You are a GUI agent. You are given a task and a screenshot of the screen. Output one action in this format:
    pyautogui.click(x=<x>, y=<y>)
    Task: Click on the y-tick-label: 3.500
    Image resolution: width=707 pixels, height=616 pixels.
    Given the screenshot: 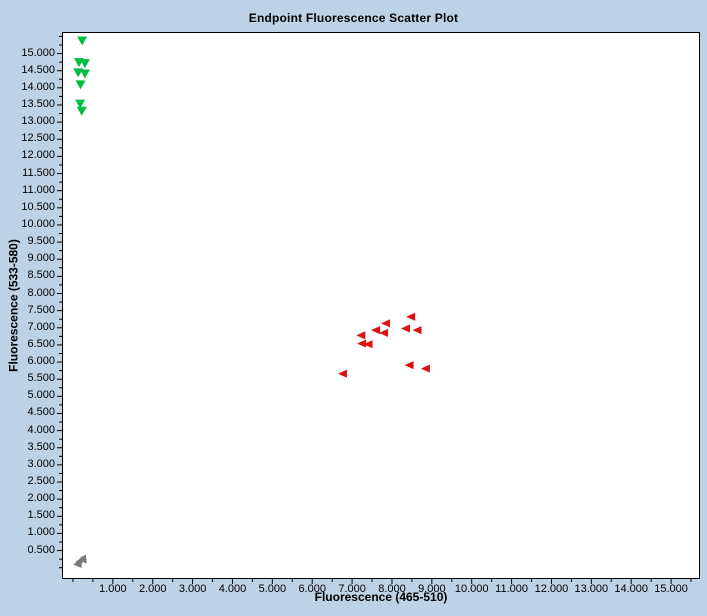 What is the action you would take?
    pyautogui.click(x=41, y=446)
    